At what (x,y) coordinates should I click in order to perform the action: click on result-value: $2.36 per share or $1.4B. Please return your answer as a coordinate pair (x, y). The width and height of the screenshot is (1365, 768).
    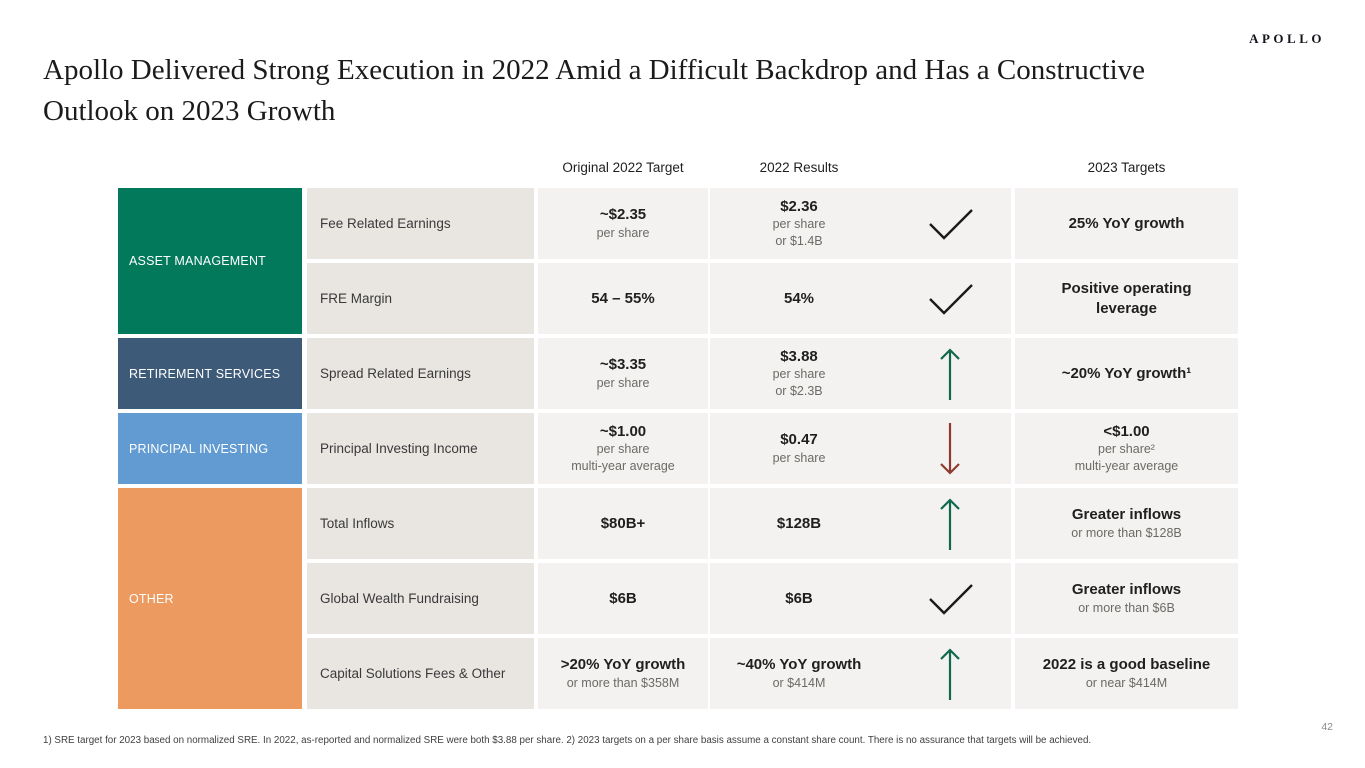
    Looking at the image, I should click on (799, 223).